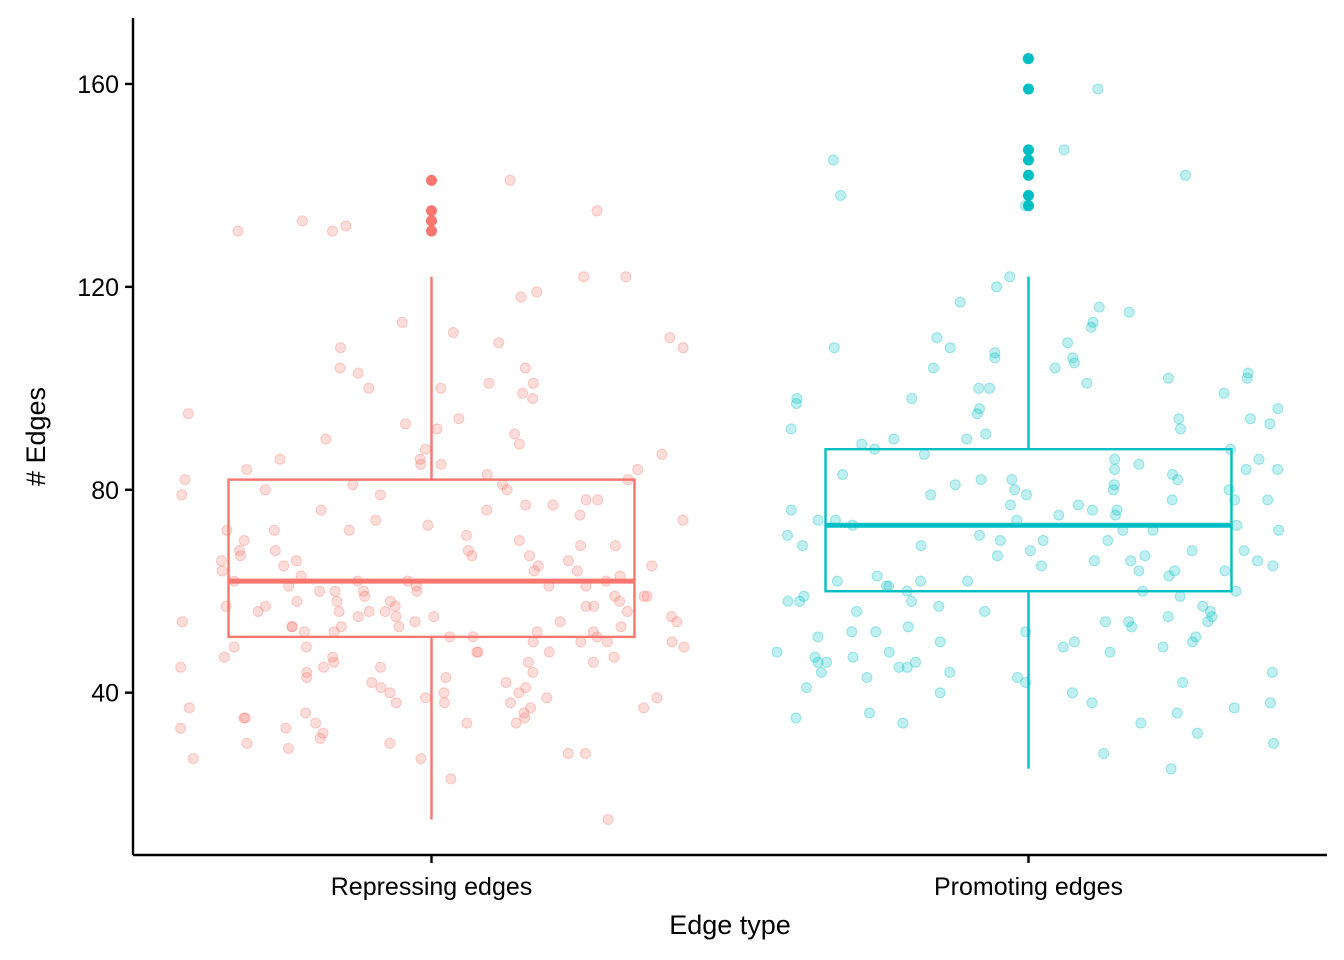 The width and height of the screenshot is (1344, 960). What do you see at coordinates (730, 925) in the screenshot?
I see `x-axis-title: Edge type` at bounding box center [730, 925].